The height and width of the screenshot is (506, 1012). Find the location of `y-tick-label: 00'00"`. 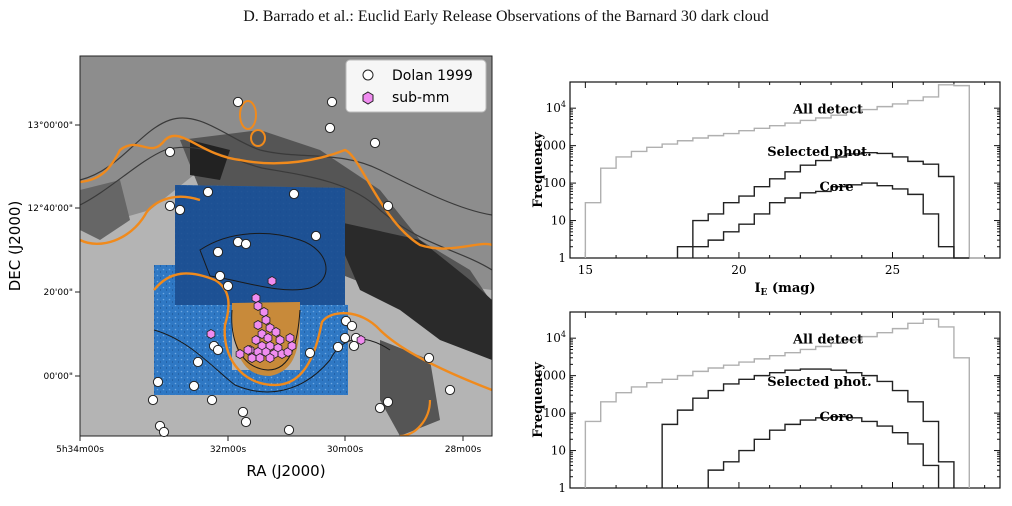

y-tick-label: 00'00" is located at coordinates (58, 377).